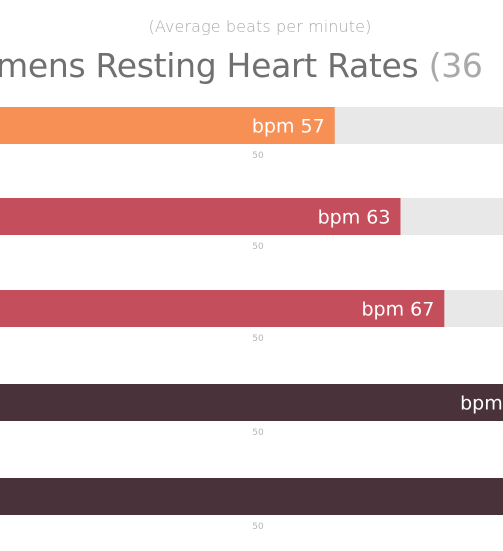 This screenshot has height=551, width=503. I want to click on chart-title-text: mens Resting Heart Rates, so click(209, 65).